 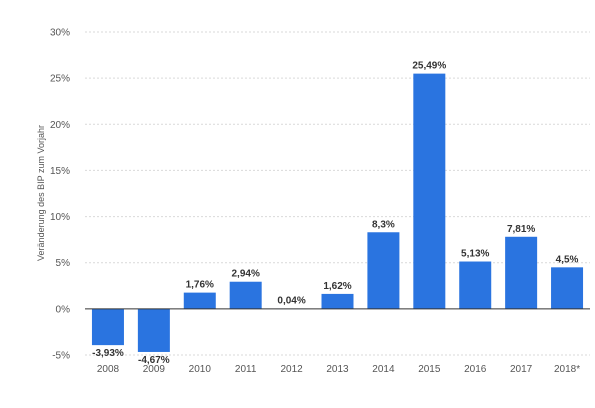 What do you see at coordinates (475, 254) in the screenshot?
I see `data-label: 5,13%` at bounding box center [475, 254].